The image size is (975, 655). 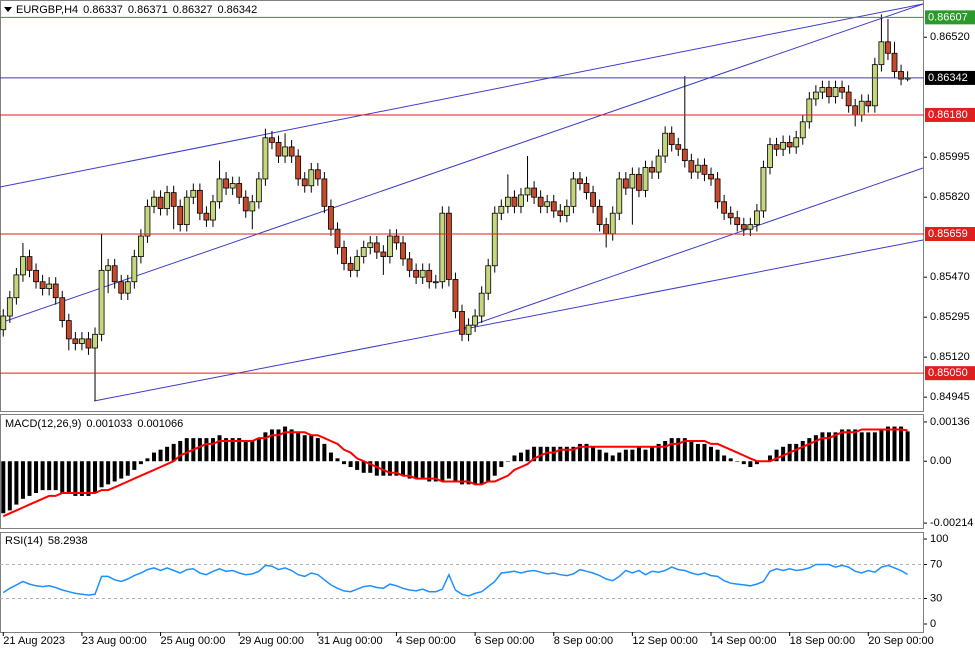 I want to click on indicator-value: 0.001033, so click(x=109, y=424).